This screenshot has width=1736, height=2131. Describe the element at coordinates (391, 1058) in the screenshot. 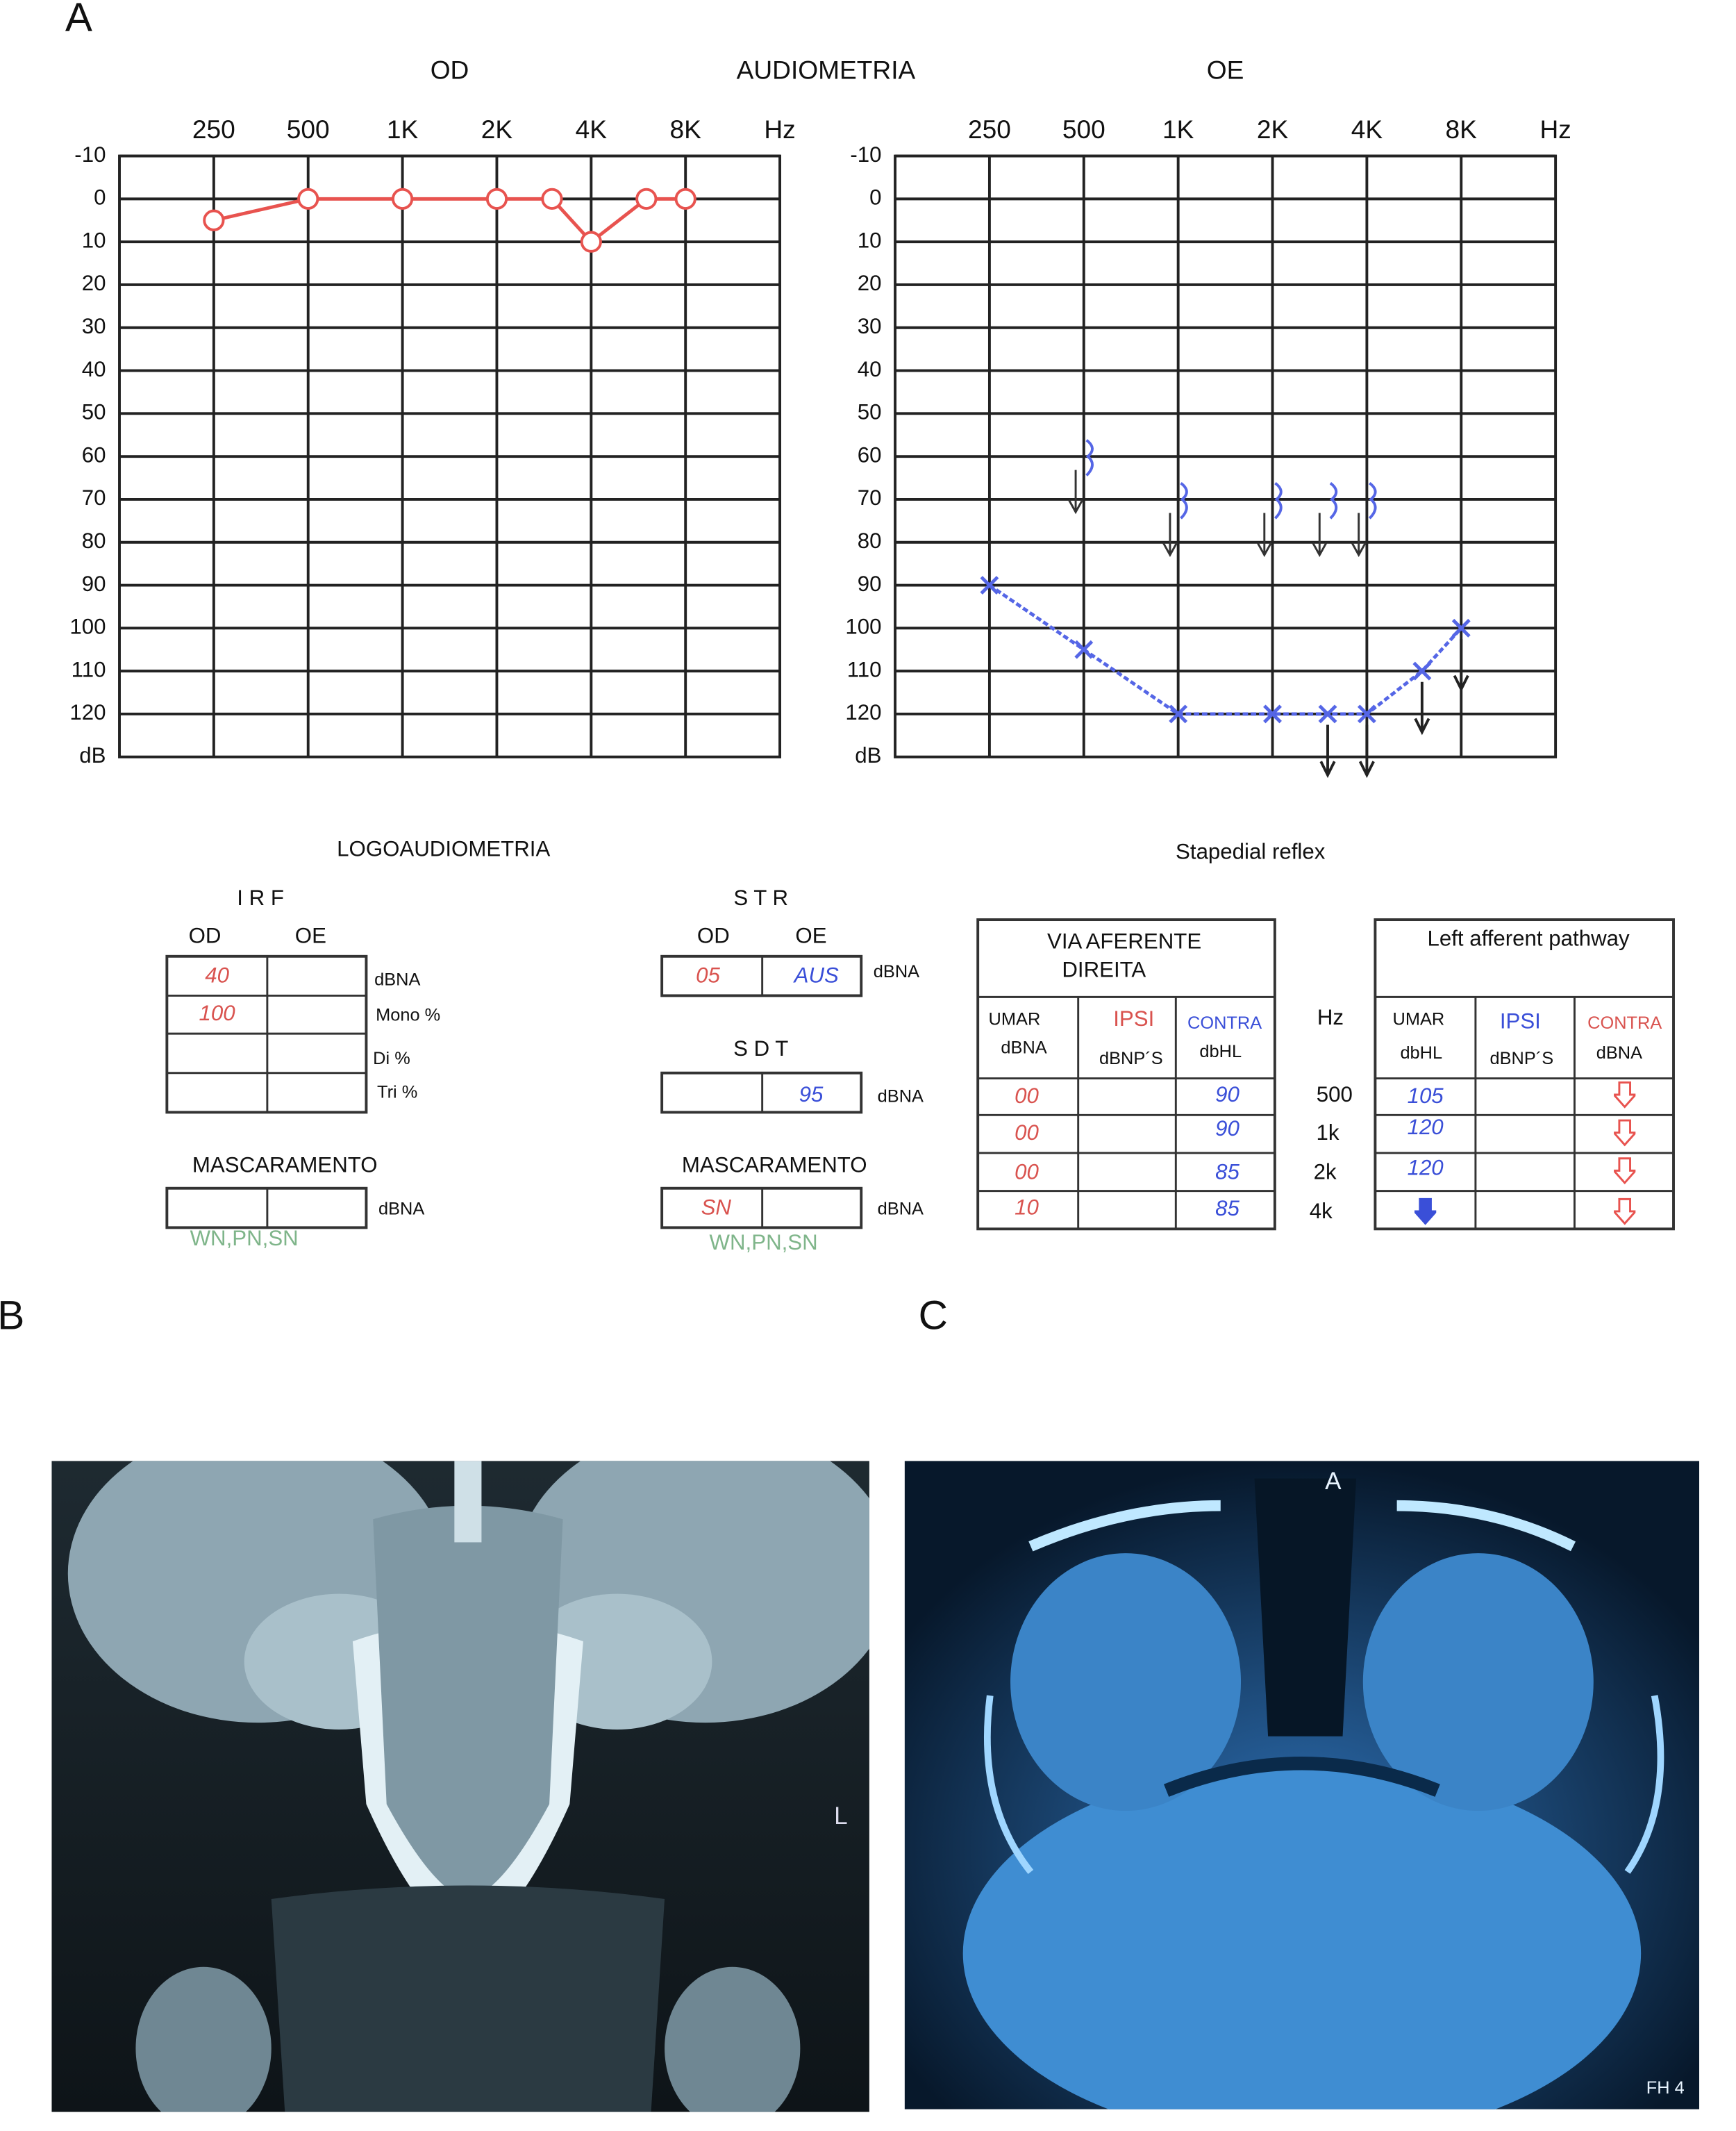

I see `row-label: Di %` at that location.